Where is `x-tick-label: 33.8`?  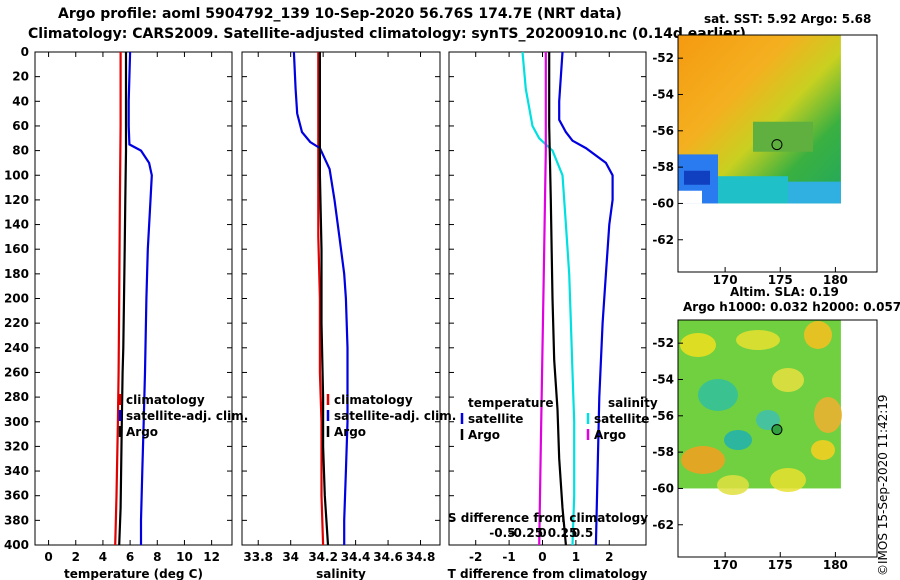
x-tick-label: 33.8 is located at coordinates (258, 557).